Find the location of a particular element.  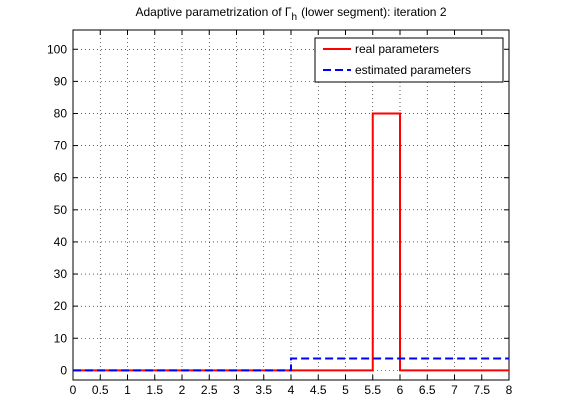

x-tick-label: 0.5 is located at coordinates (100, 390).